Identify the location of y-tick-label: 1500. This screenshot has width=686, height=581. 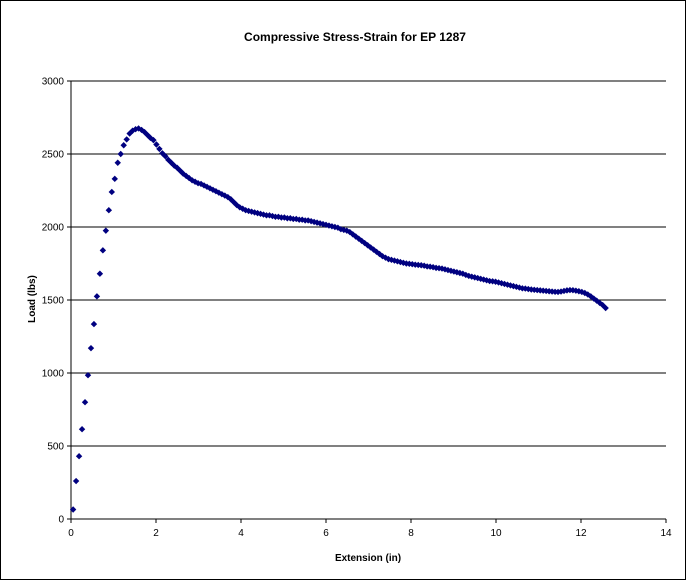
(53, 301).